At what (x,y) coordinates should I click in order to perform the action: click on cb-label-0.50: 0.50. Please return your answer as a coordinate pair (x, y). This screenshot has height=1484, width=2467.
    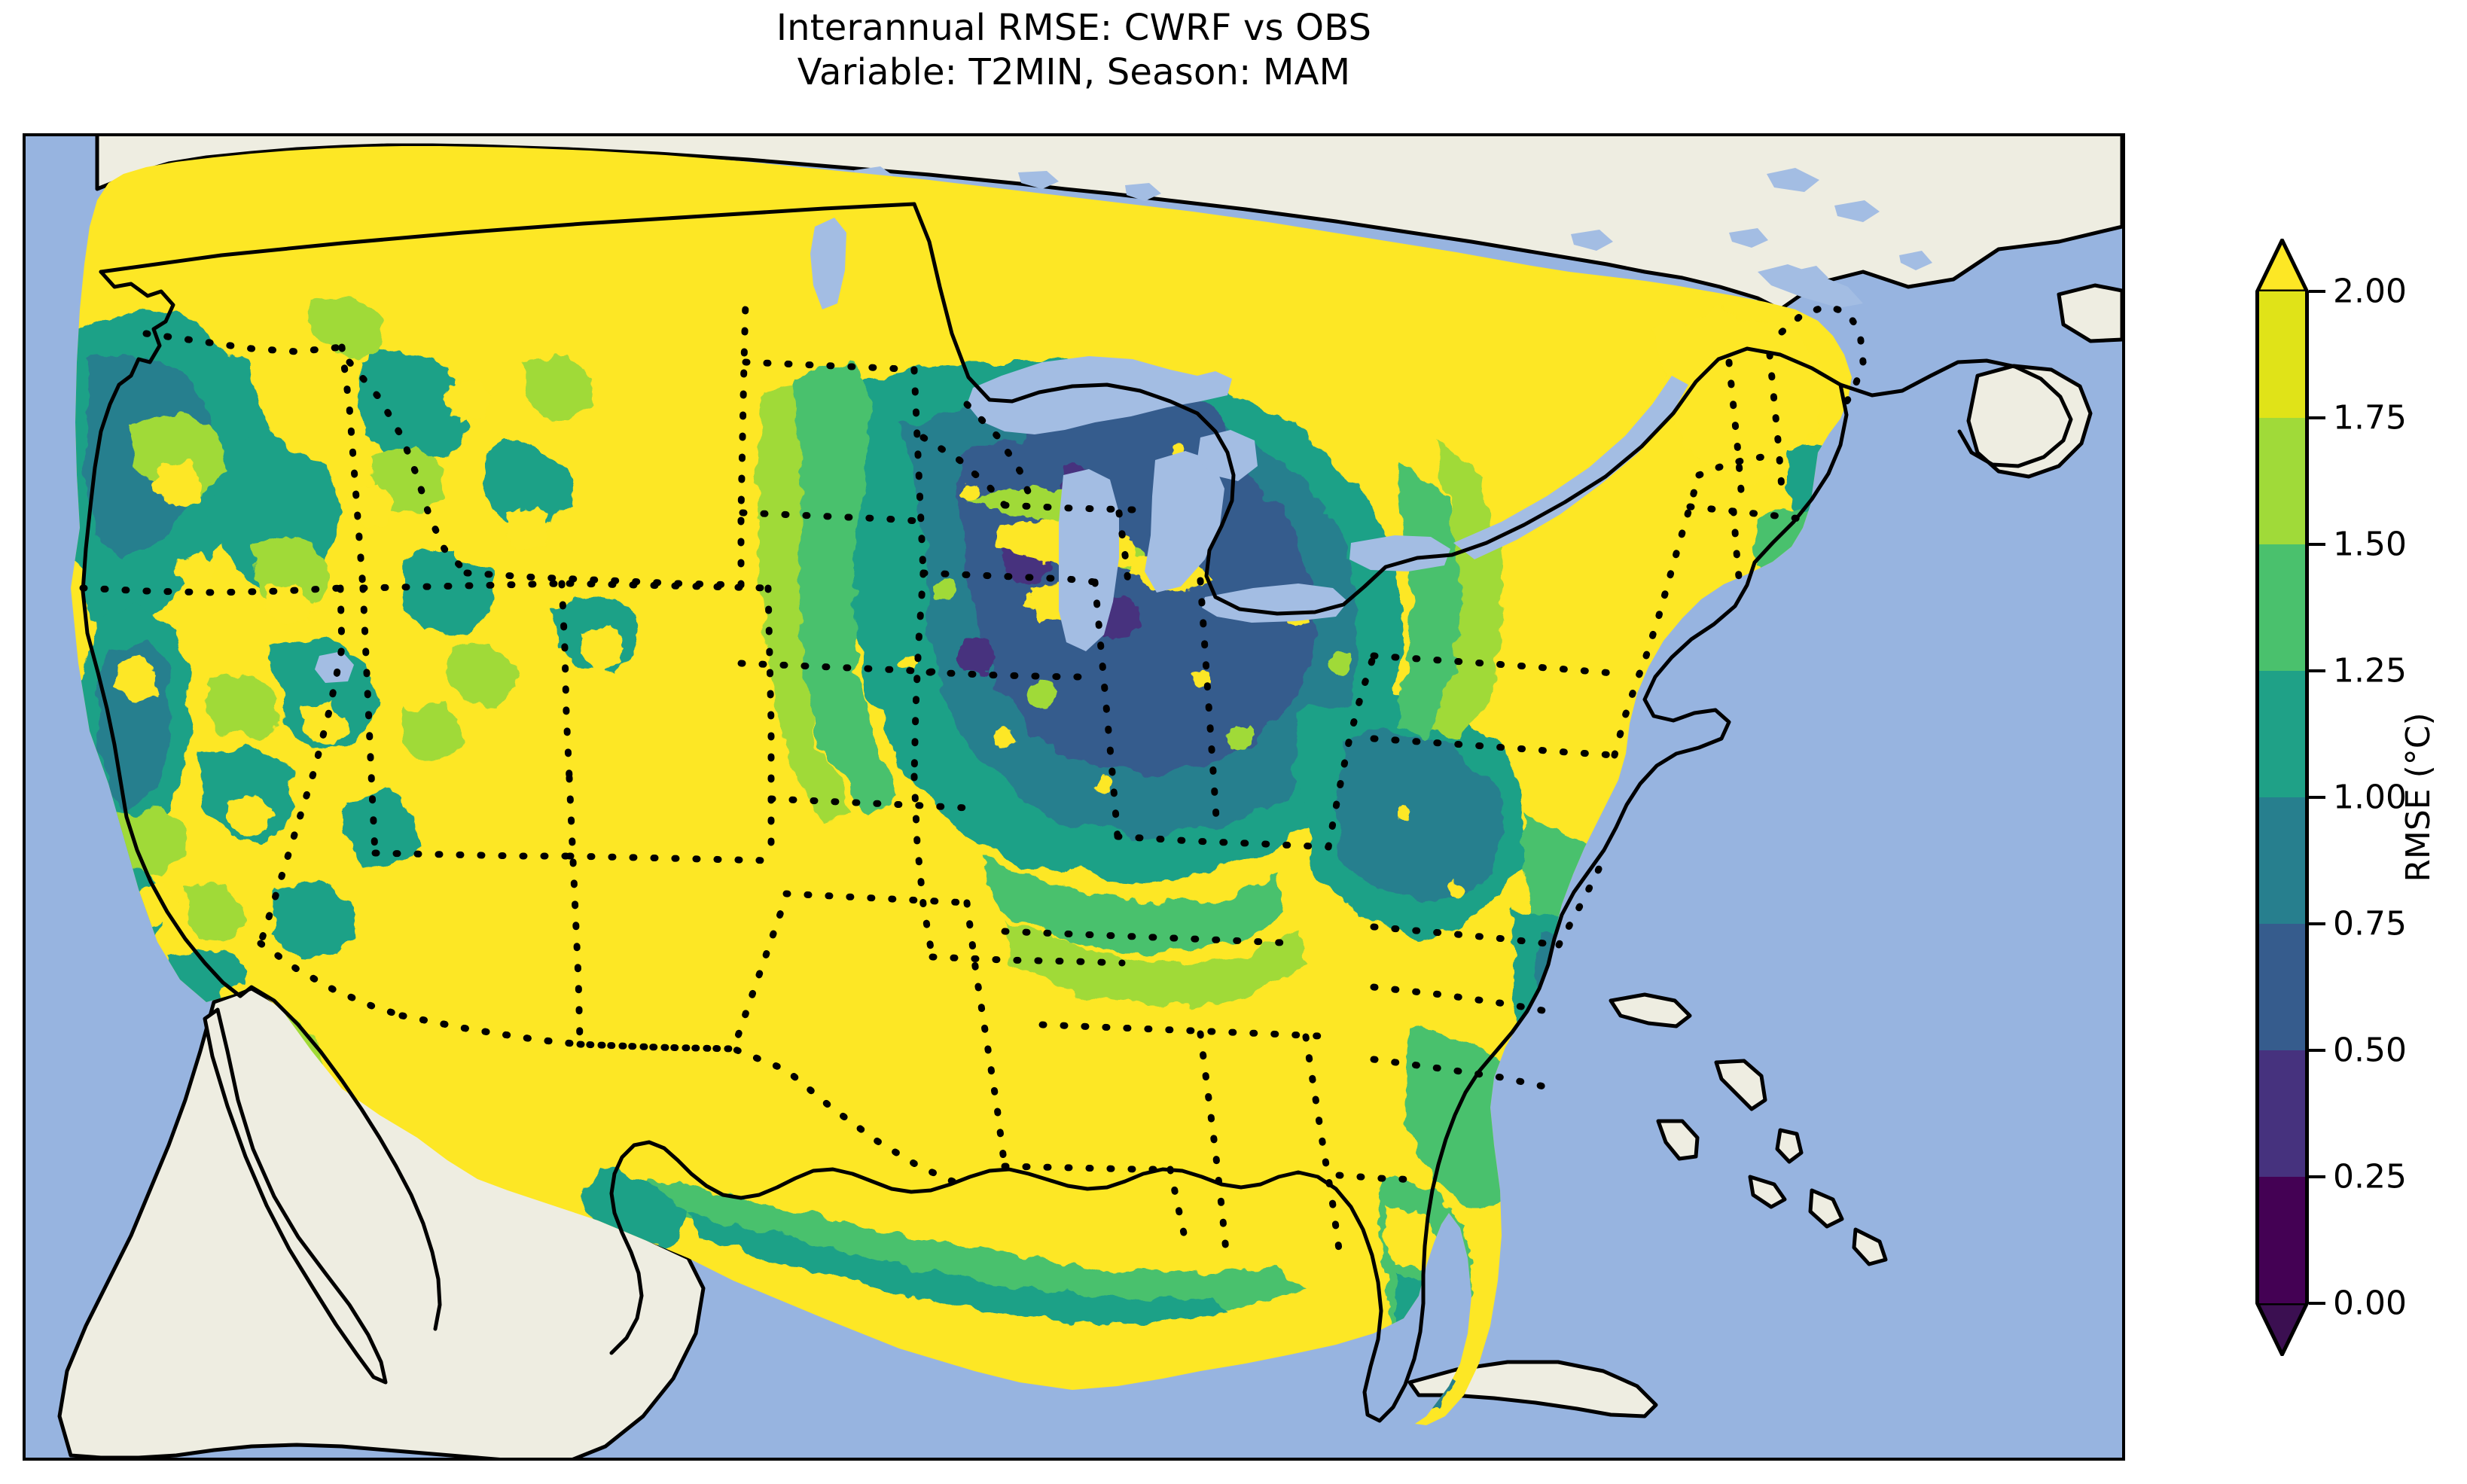
    Looking at the image, I should click on (2370, 1050).